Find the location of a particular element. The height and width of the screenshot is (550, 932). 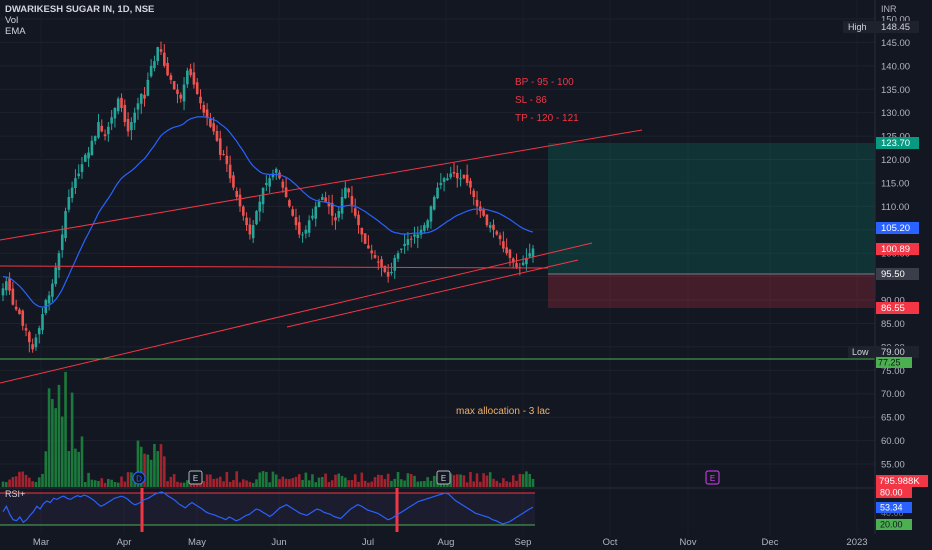

support-trendline is located at coordinates (432, 293).